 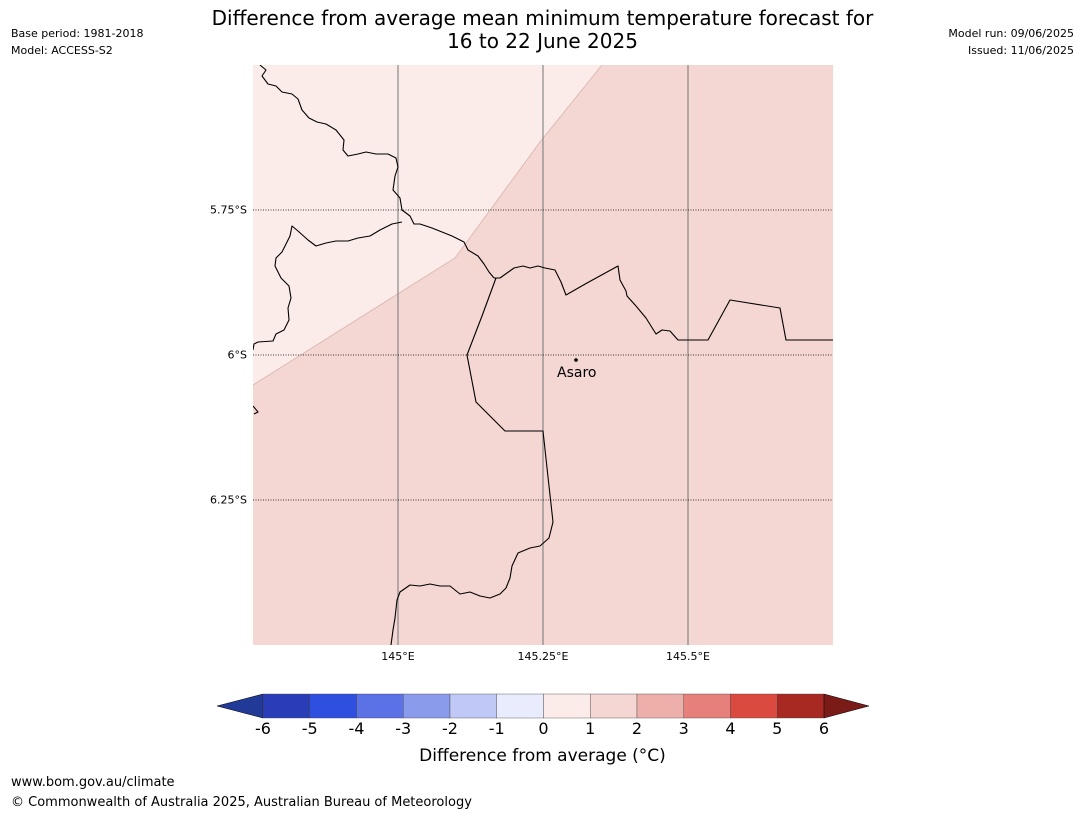 What do you see at coordinates (683, 728) in the screenshot?
I see `colorbar-tick-label: 3` at bounding box center [683, 728].